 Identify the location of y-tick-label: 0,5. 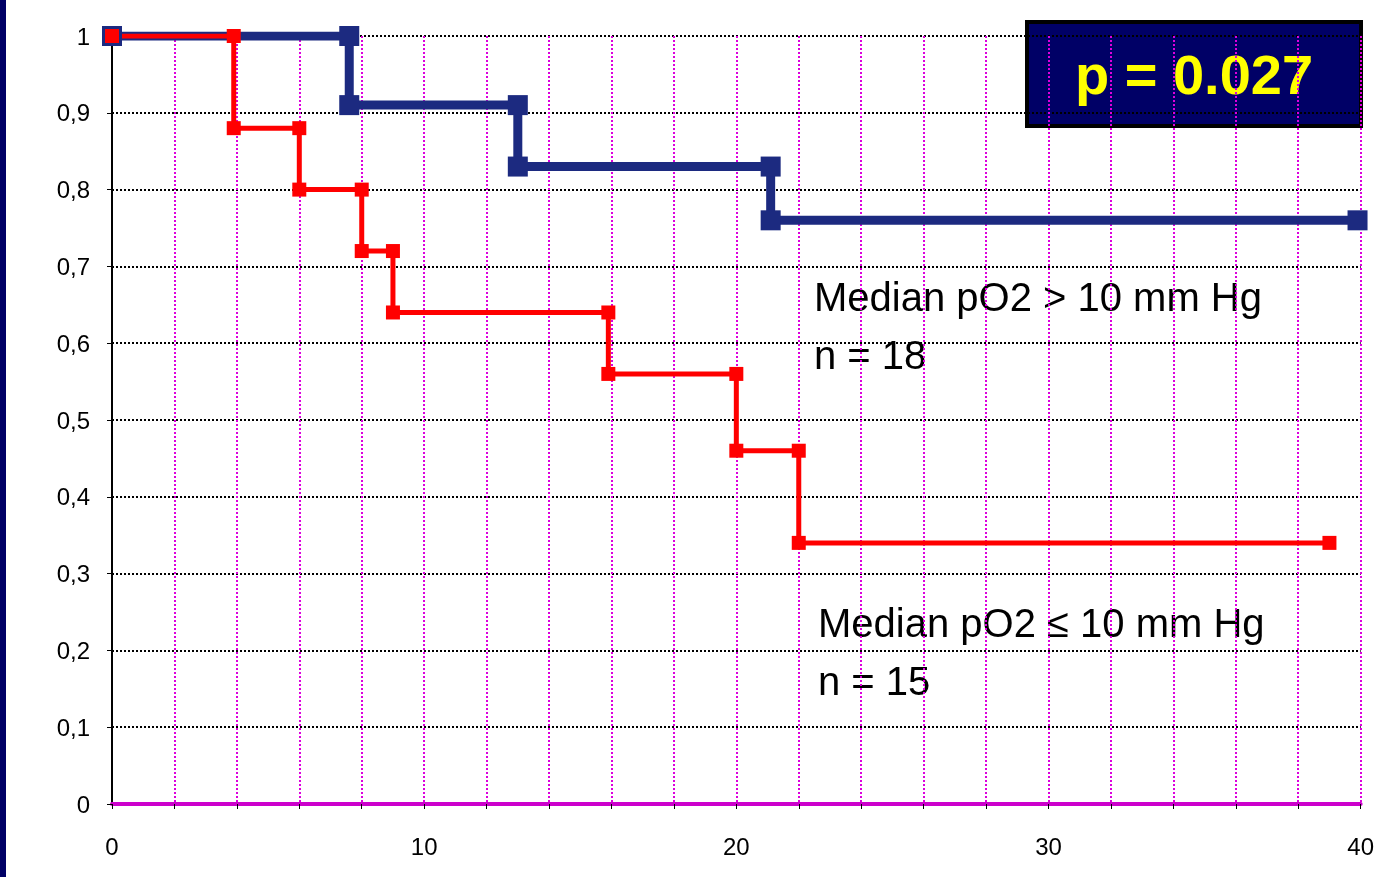
(73, 420).